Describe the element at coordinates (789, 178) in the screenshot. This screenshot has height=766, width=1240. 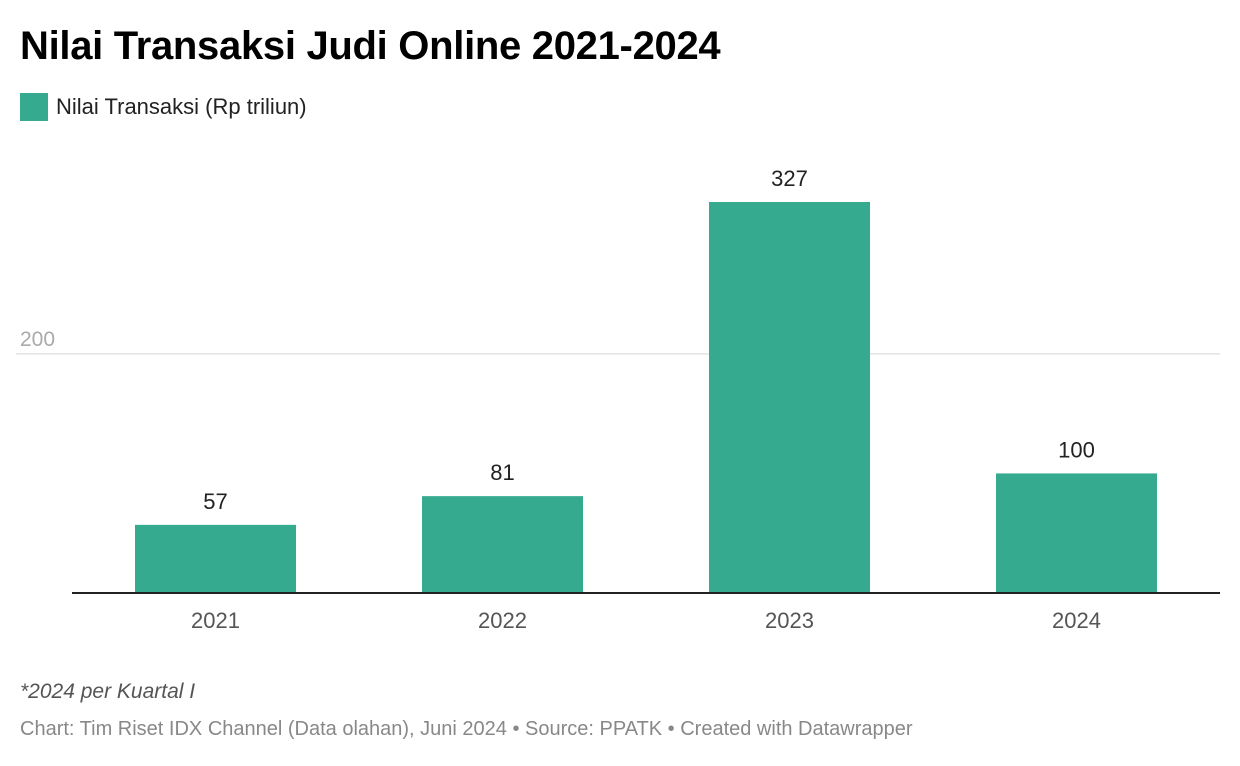
I see `value-label: 327` at that location.